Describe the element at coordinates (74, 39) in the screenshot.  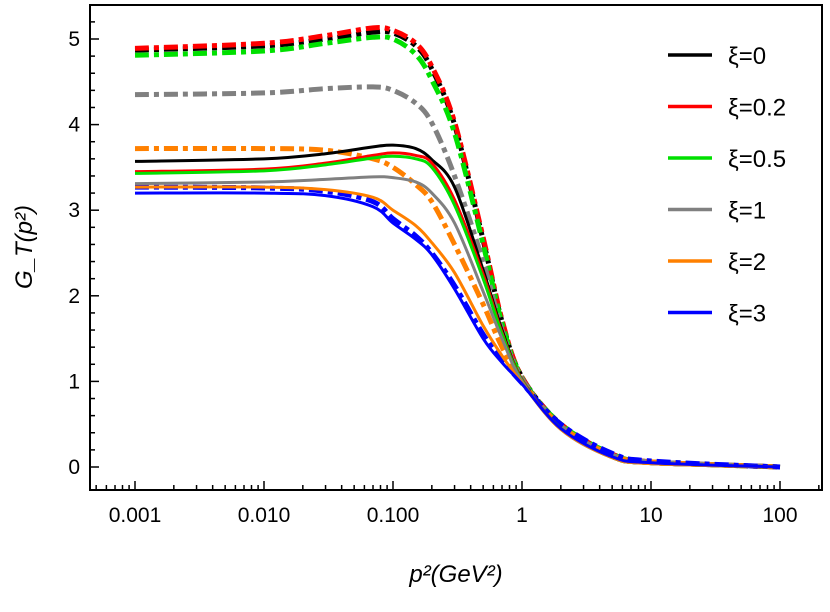
I see `y-tick-label: 5` at that location.